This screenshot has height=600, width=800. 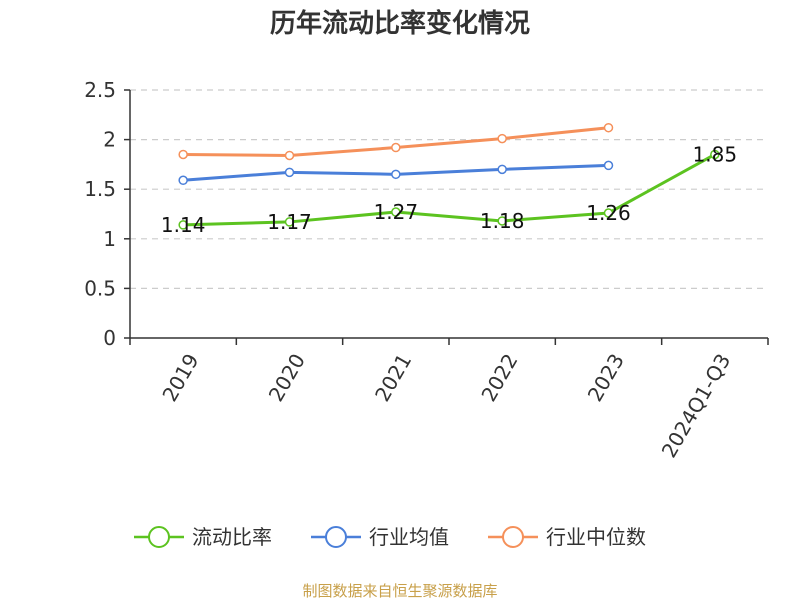 I want to click on x-tick-label: 2024Q1-Q3, so click(x=696, y=406).